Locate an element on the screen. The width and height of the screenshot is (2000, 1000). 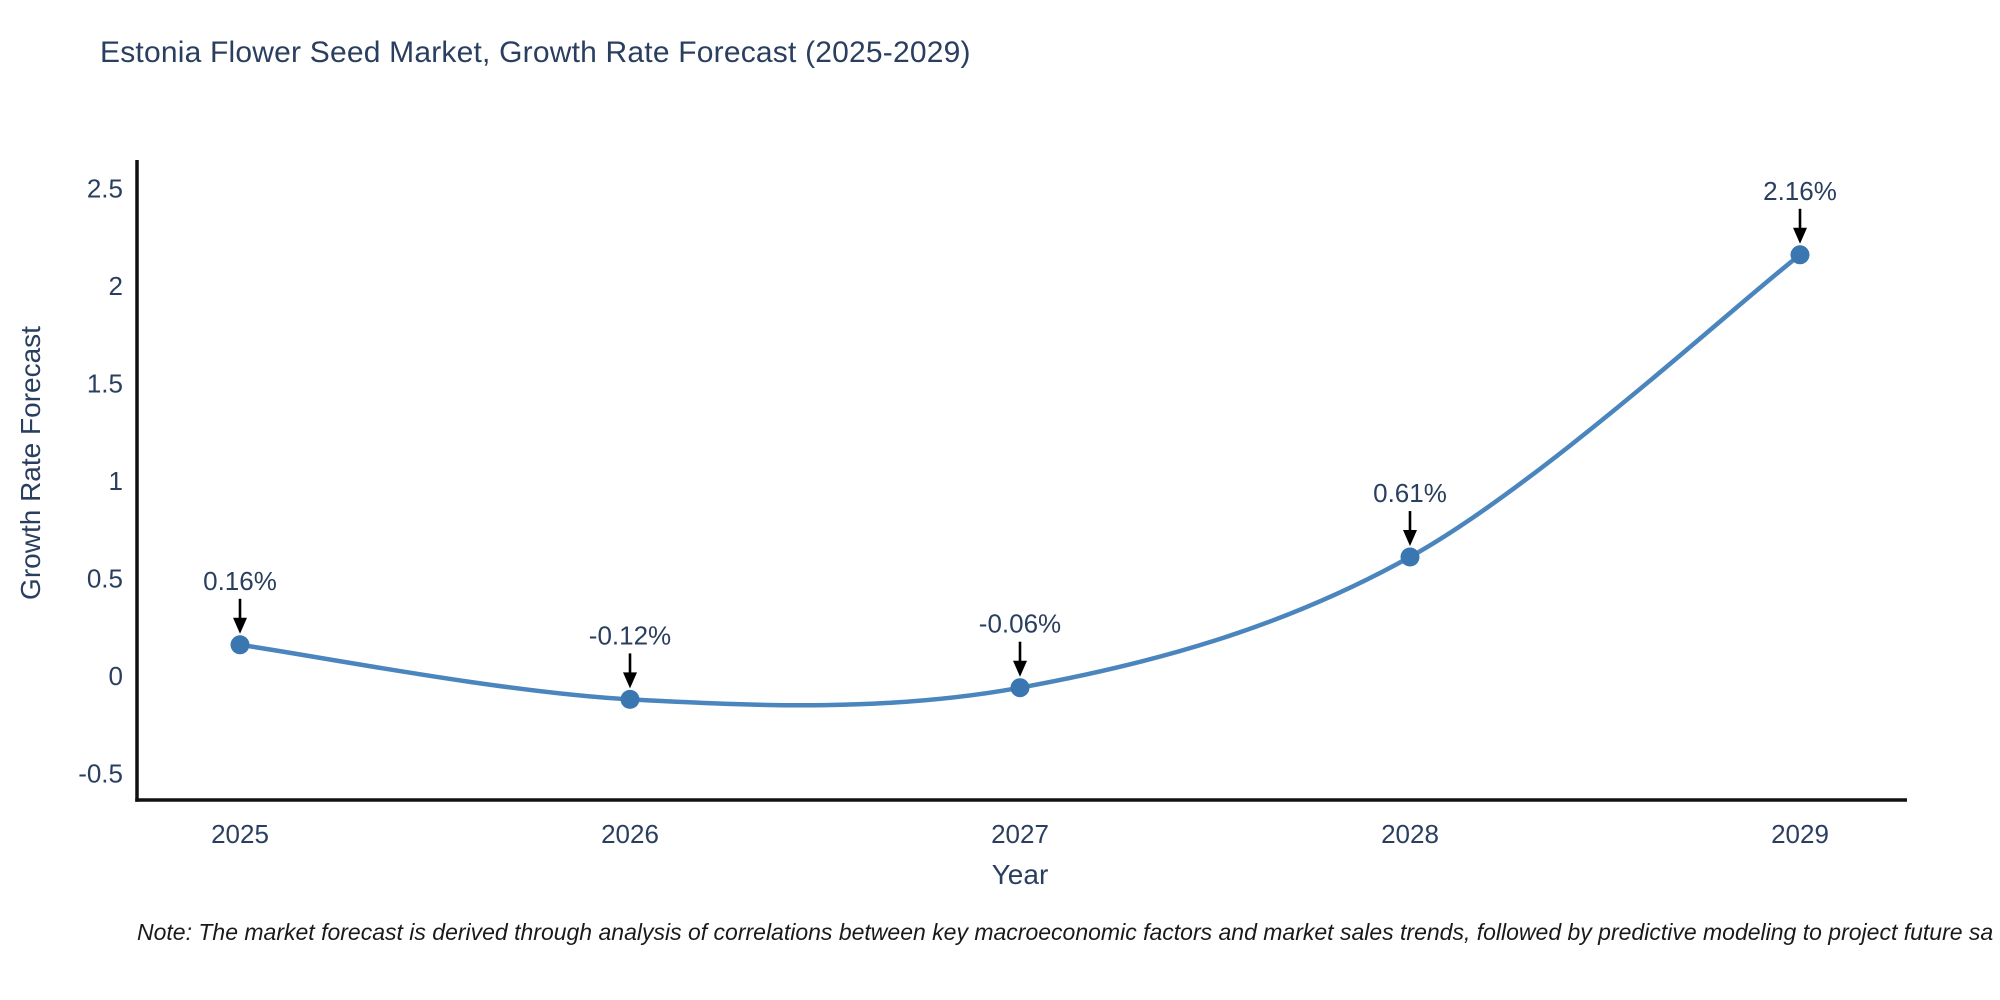
data-point-label: 2.16% is located at coordinates (1800, 191).